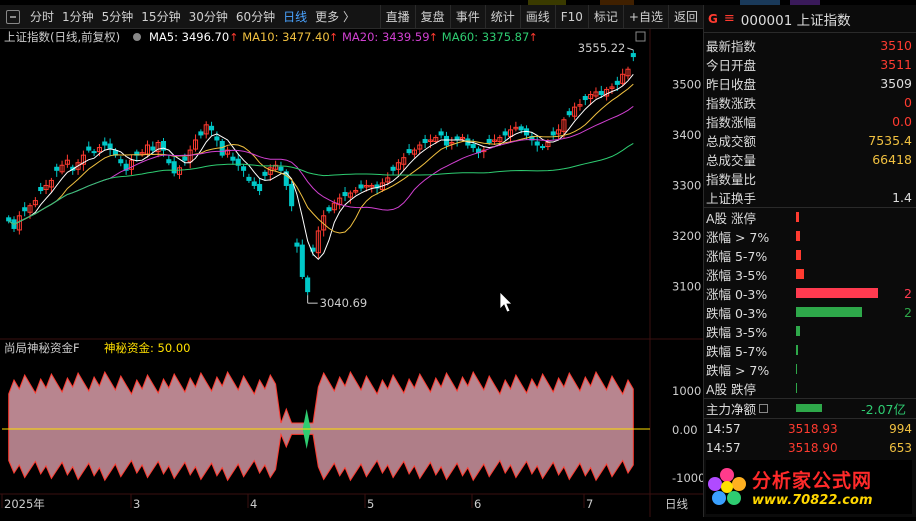 This screenshot has width=916, height=521. I want to click on toolbar-button-2: 事件, so click(467, 17).